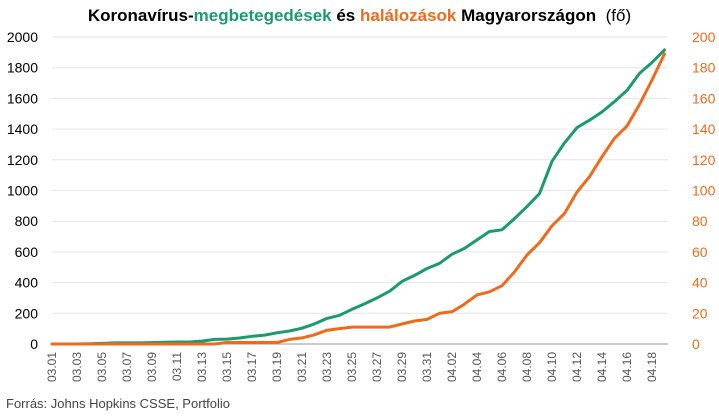  What do you see at coordinates (22, 160) in the screenshot?
I see `left-y-tick-label: 1200` at bounding box center [22, 160].